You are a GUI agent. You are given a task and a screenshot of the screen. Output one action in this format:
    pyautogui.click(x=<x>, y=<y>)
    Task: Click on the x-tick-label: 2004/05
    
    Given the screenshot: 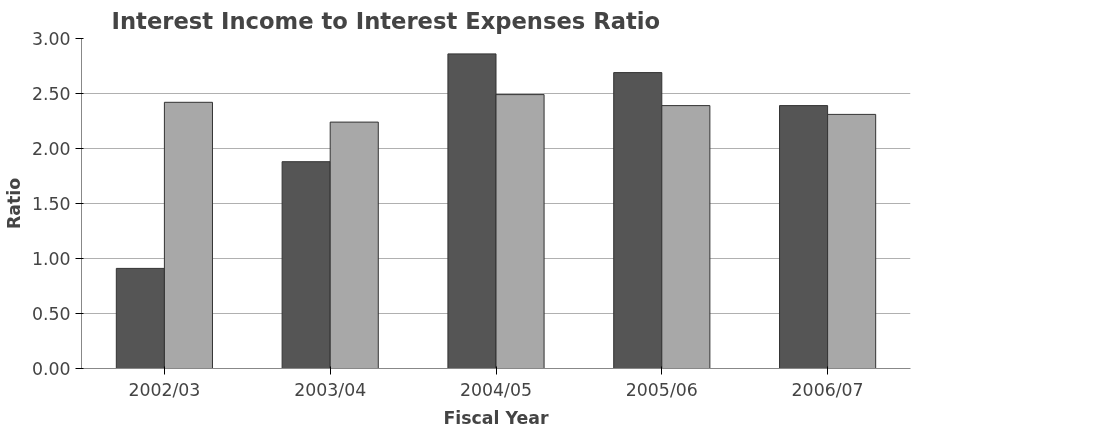 What is the action you would take?
    pyautogui.click(x=496, y=389)
    